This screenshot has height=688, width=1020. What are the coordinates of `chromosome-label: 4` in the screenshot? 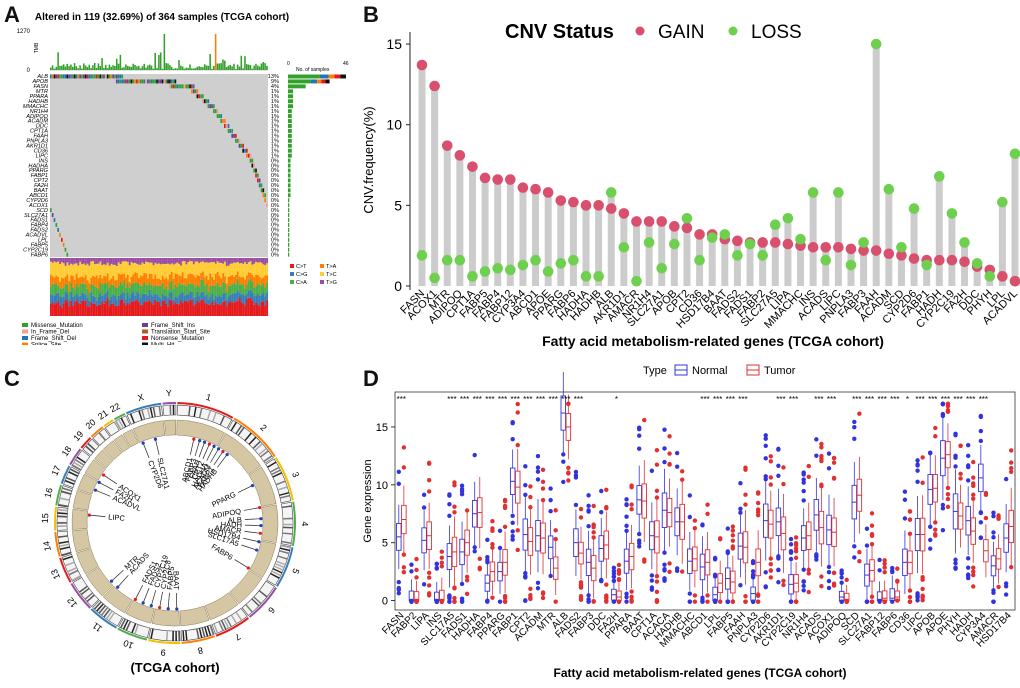 It's located at (305, 523).